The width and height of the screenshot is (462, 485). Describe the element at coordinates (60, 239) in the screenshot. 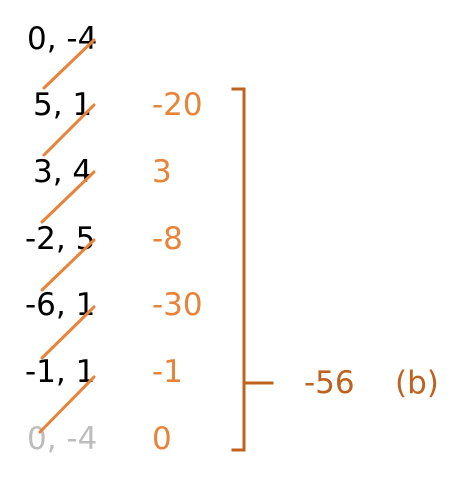

I see `vertex-pair: -2, 5` at that location.